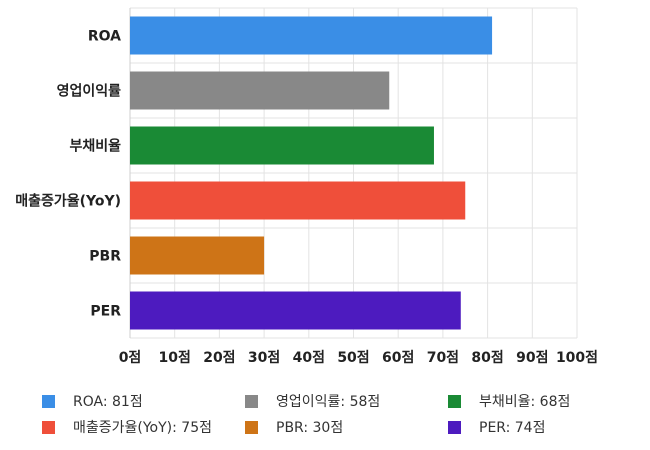  What do you see at coordinates (310, 428) in the screenshot?
I see `legend-label: PBR: 30점` at bounding box center [310, 428].